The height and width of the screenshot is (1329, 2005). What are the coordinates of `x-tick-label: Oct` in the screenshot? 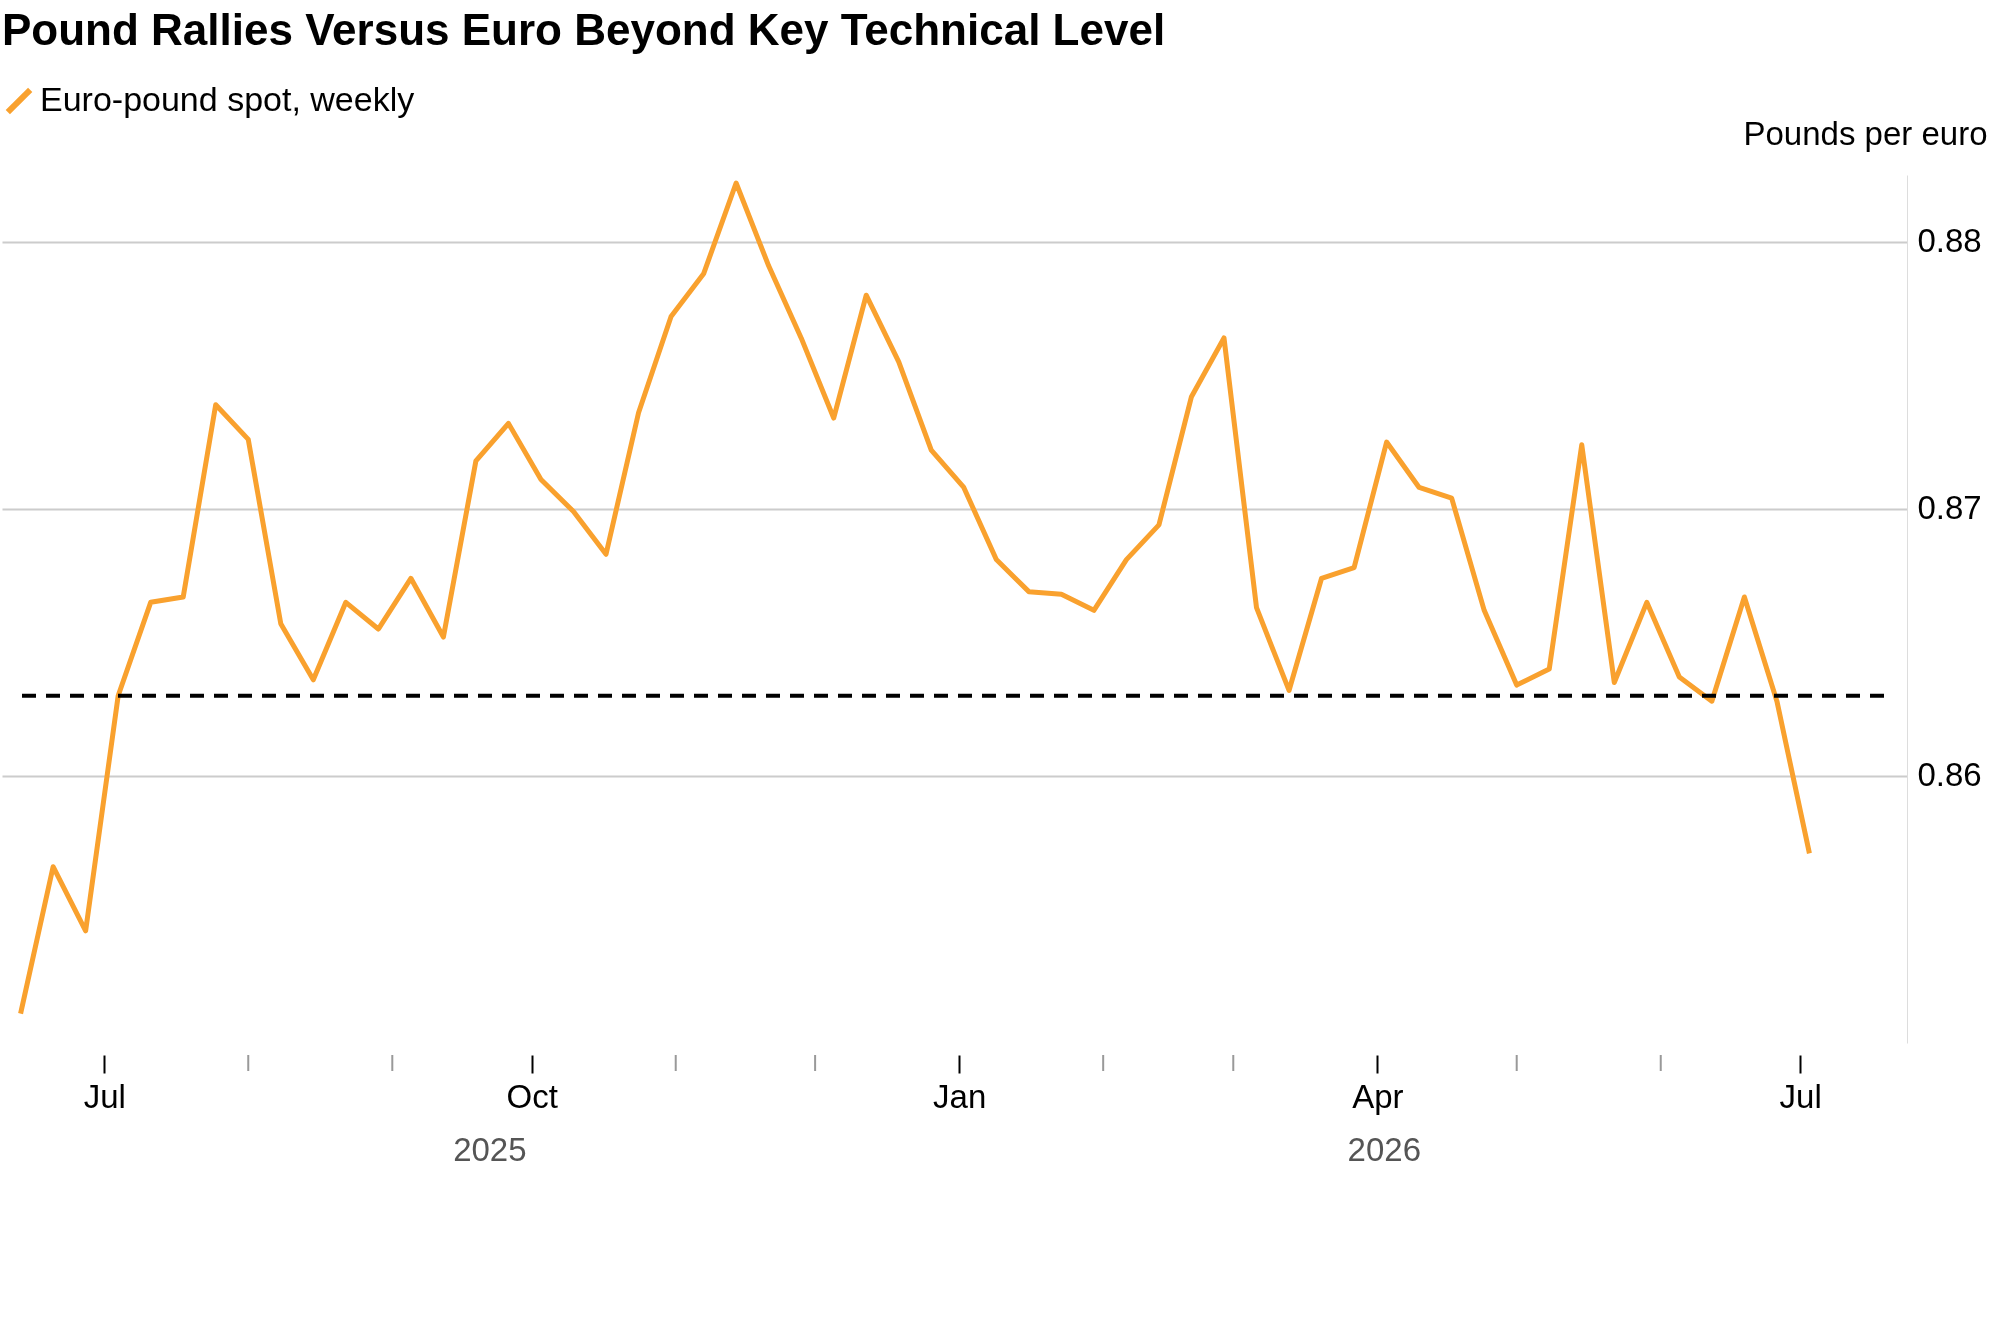 It's located at (532, 1096).